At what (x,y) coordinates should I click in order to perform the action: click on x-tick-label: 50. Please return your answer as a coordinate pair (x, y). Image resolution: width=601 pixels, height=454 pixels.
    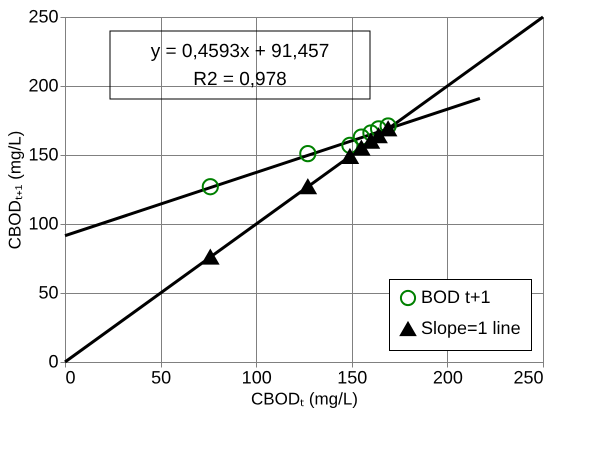
    Looking at the image, I should click on (161, 378).